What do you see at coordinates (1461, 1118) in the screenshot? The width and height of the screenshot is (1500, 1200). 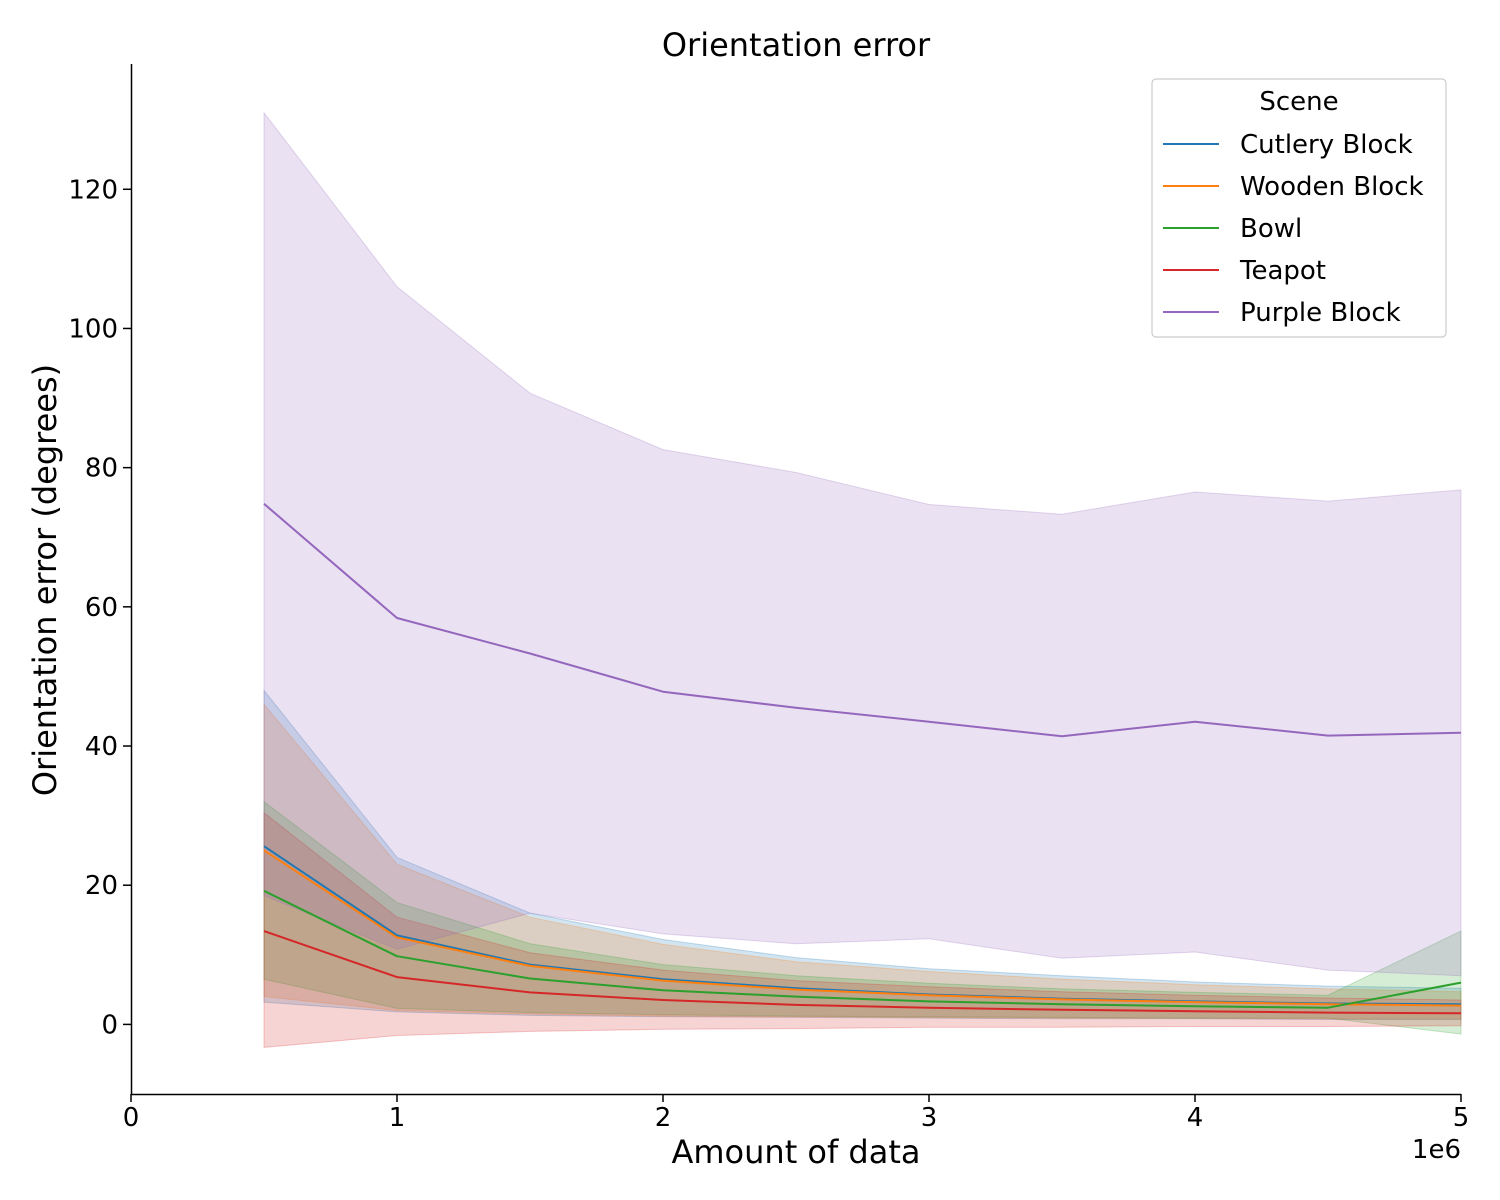 I see `x-tick-label: 5` at bounding box center [1461, 1118].